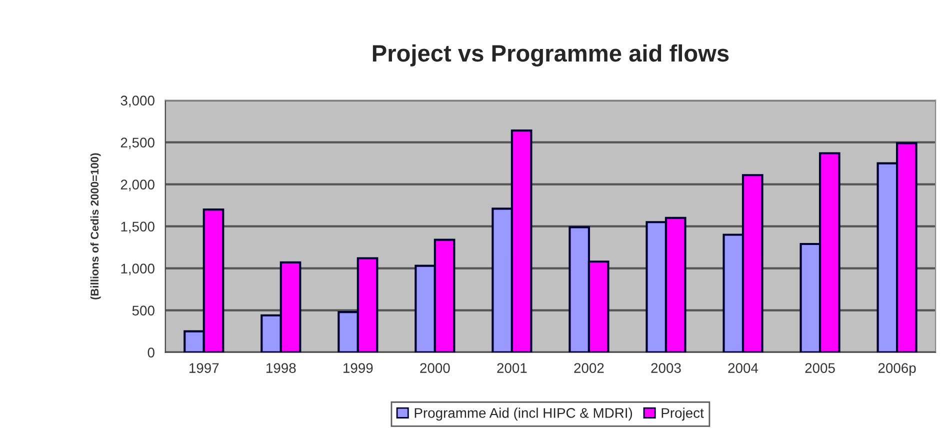 This screenshot has width=945, height=446. I want to click on x-tick-label: 2003, so click(666, 368).